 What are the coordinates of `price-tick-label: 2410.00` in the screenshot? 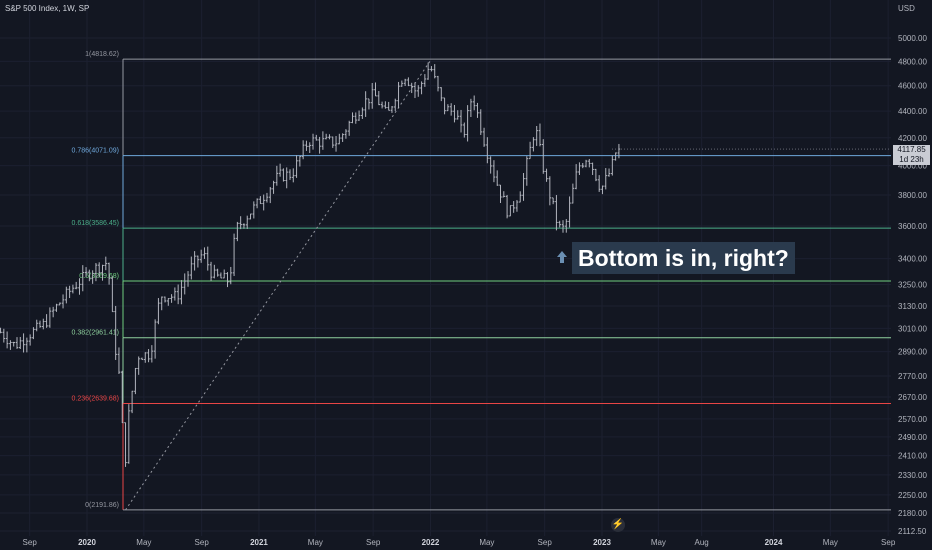 It's located at (912, 456).